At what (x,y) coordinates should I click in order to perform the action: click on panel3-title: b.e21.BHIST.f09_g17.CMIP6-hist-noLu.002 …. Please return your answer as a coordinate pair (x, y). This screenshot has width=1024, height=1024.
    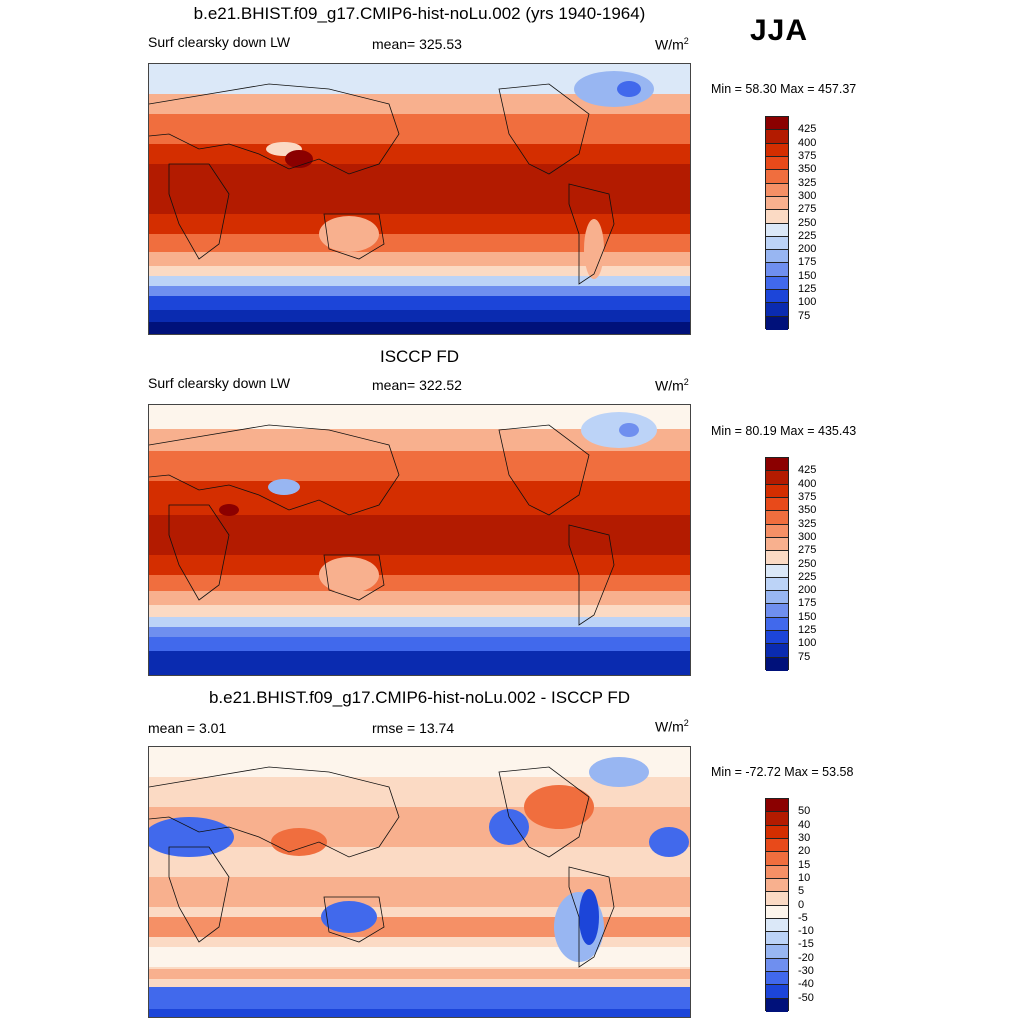
    Looking at the image, I should click on (419, 697).